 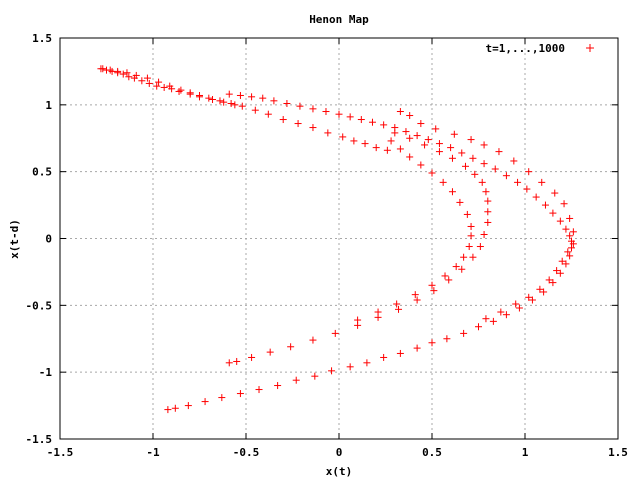 What do you see at coordinates (525, 48) in the screenshot?
I see `legend-label: t=1,...,1000` at bounding box center [525, 48].